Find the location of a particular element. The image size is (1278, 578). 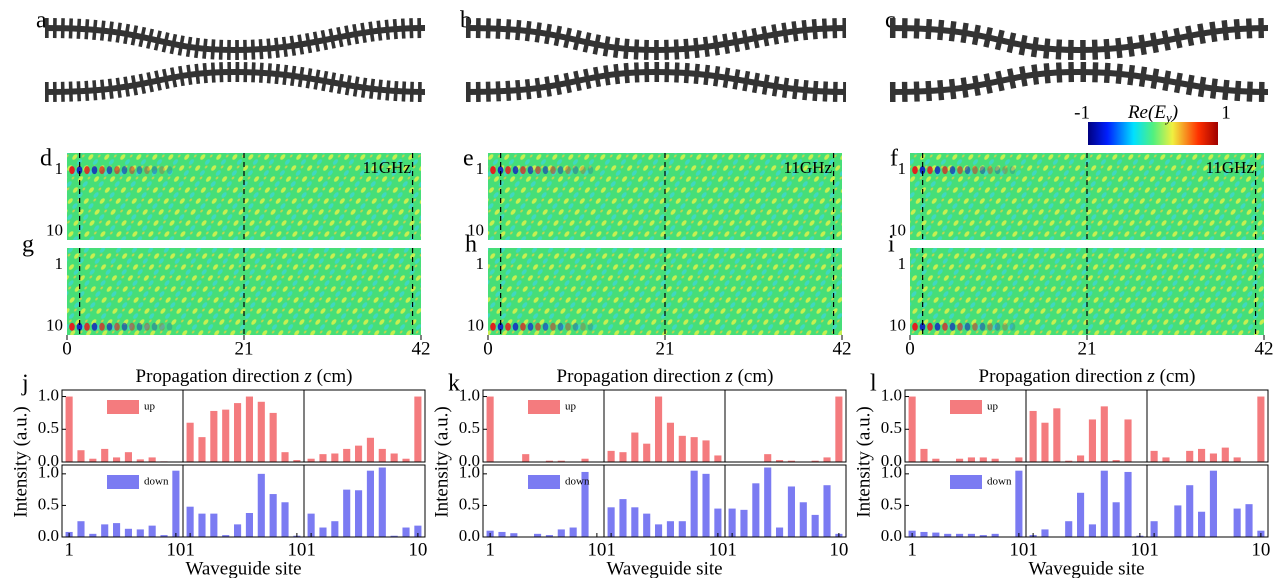

y-axis-label: Intensity (a.u.) is located at coordinates (441, 461).